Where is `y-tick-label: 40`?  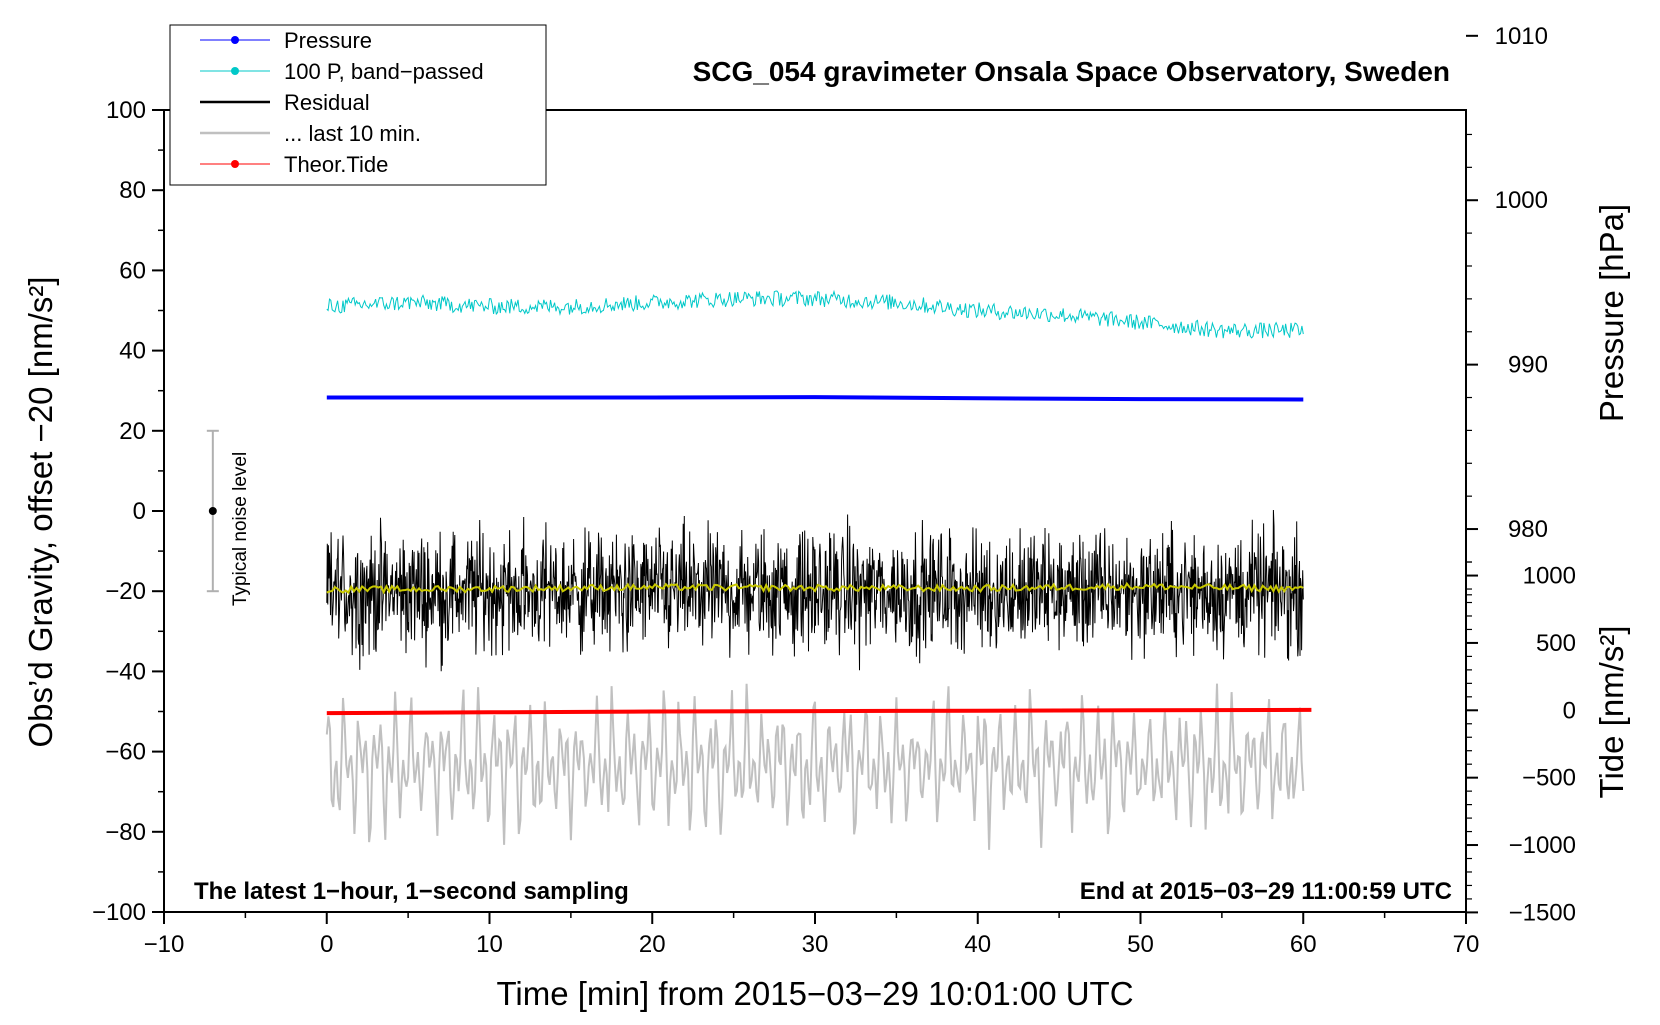 y-tick-label: 40 is located at coordinates (132, 351).